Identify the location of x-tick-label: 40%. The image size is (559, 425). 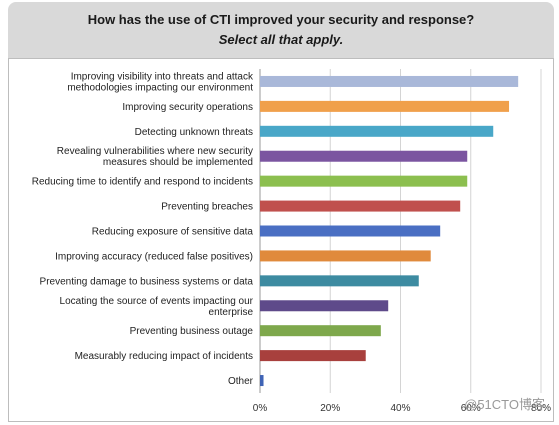
(400, 408).